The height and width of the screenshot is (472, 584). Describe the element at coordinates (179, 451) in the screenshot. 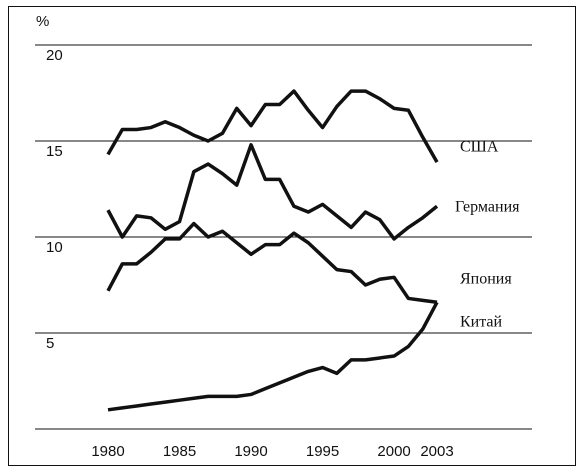

I see `x-tick-label: 1985` at that location.